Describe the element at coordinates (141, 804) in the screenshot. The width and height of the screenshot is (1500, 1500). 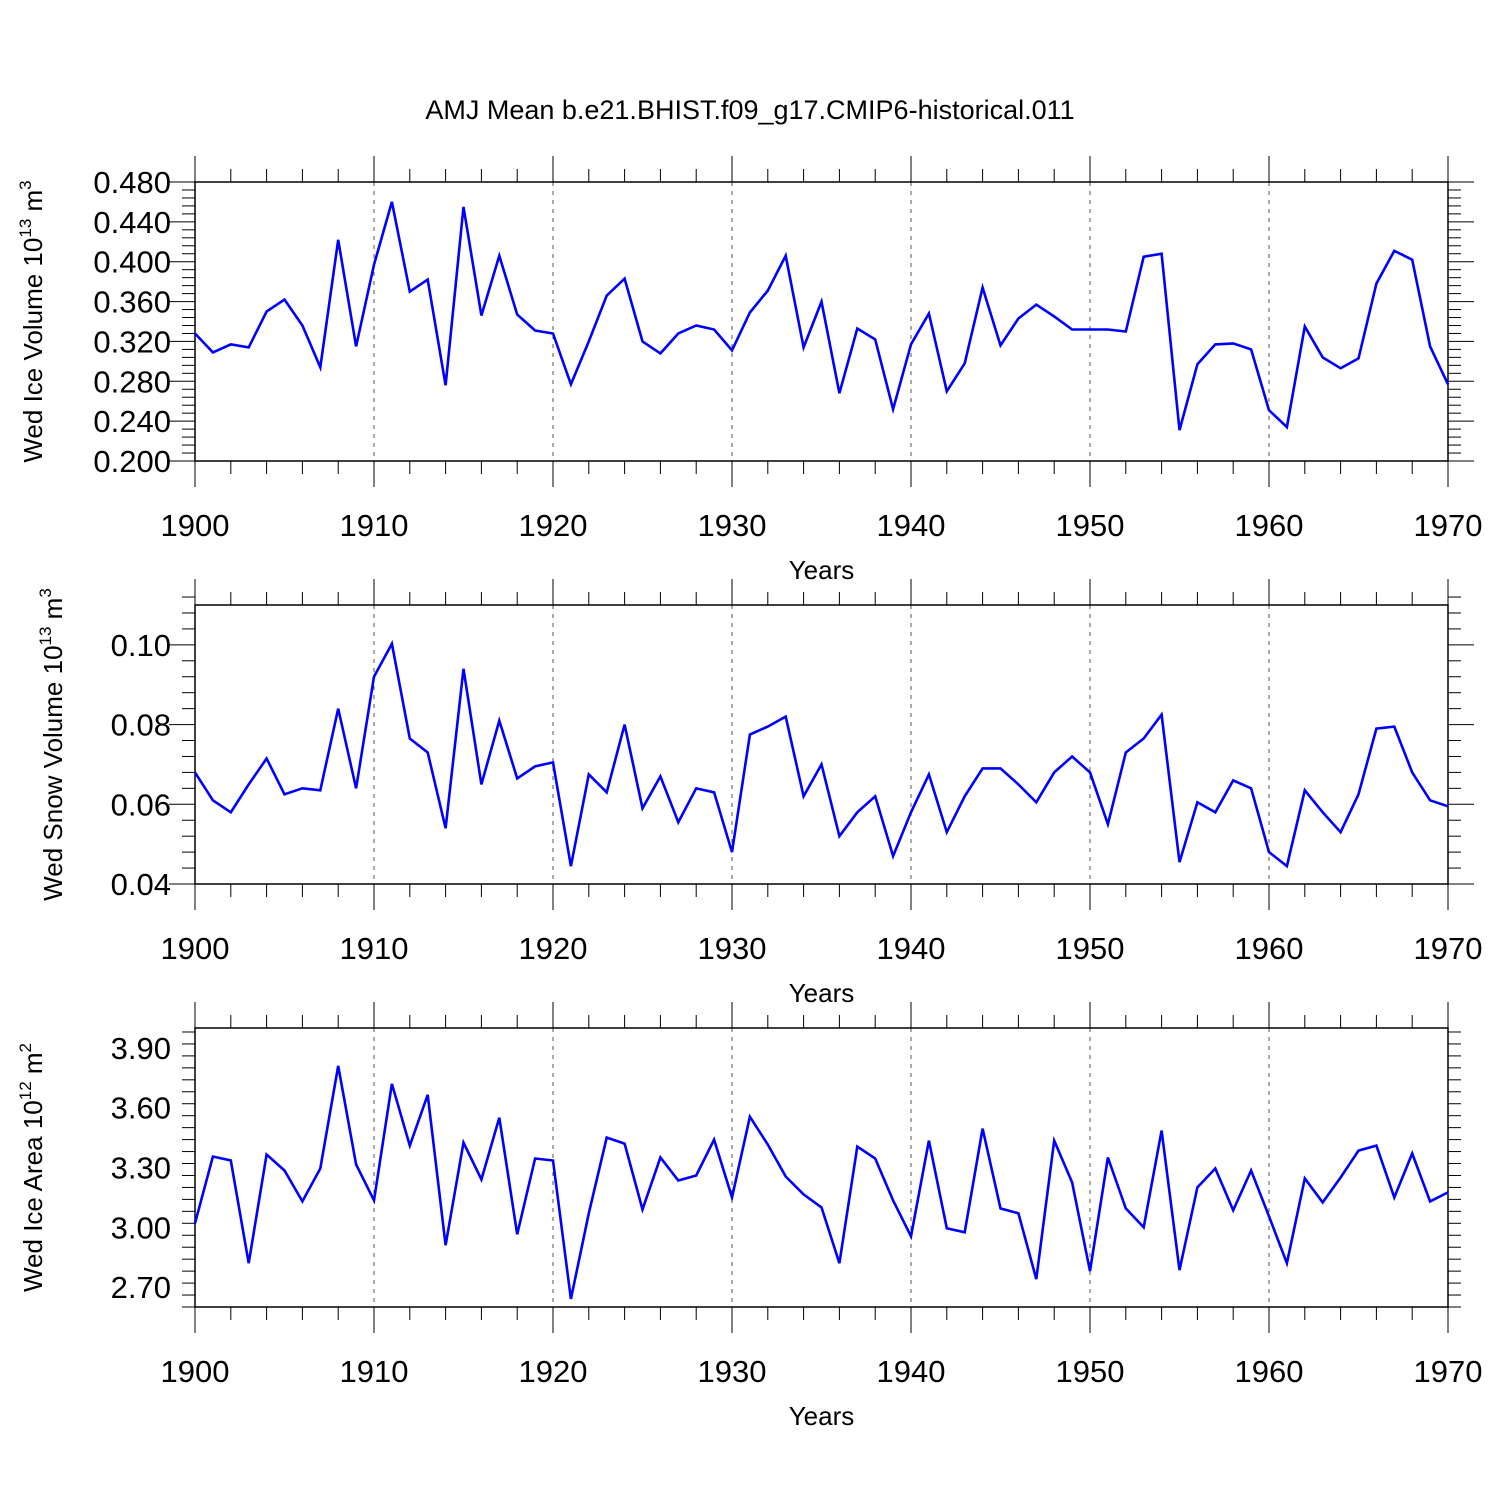
I see `y-tick-label: 0.06` at that location.